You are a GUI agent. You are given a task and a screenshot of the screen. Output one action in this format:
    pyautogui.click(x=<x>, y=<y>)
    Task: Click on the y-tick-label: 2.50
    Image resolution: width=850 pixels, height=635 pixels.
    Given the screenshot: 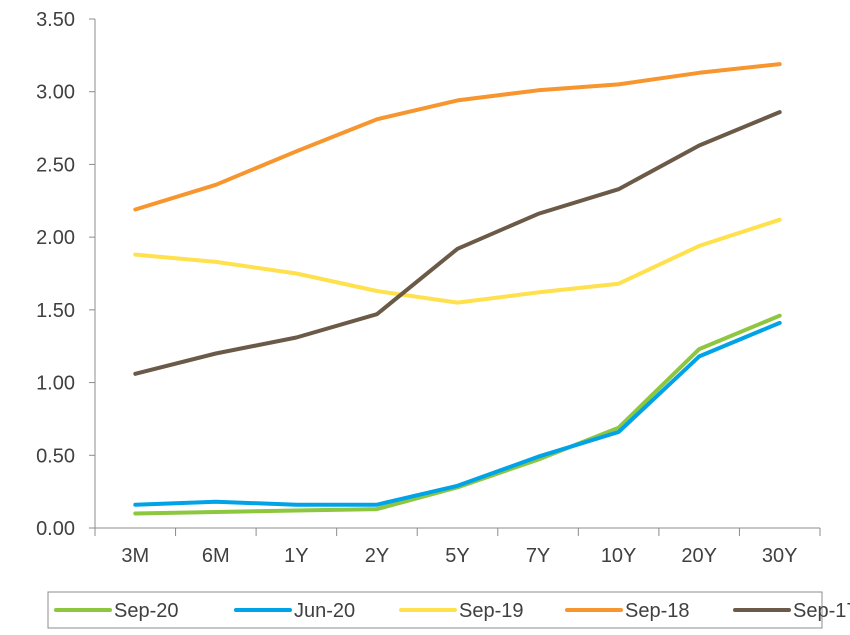 What is the action you would take?
    pyautogui.click(x=55, y=165)
    